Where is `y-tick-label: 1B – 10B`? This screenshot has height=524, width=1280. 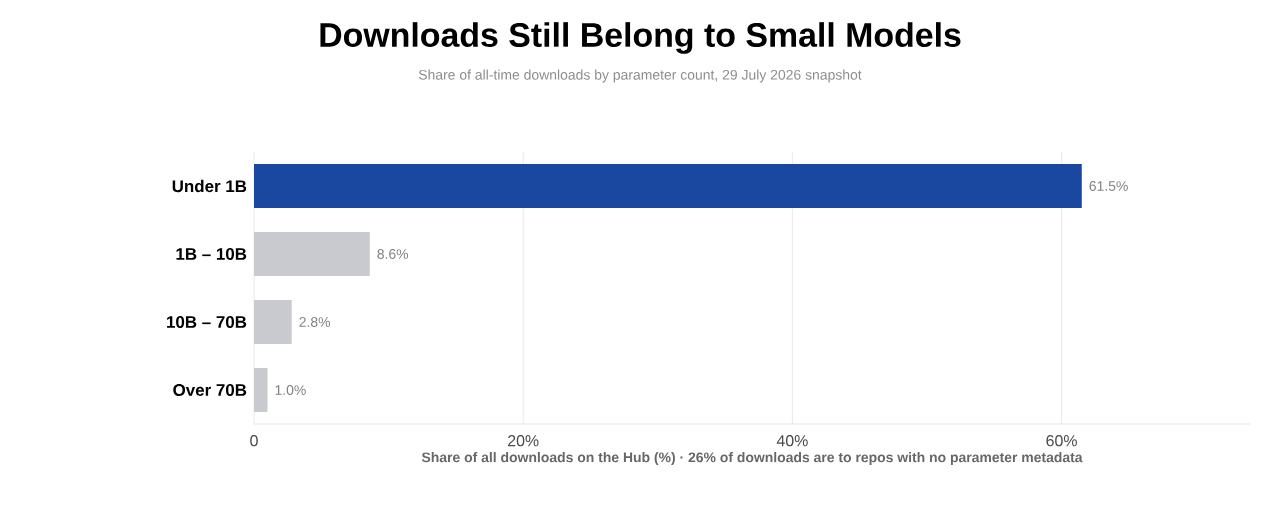 y-tick-label: 1B – 10B is located at coordinates (211, 254).